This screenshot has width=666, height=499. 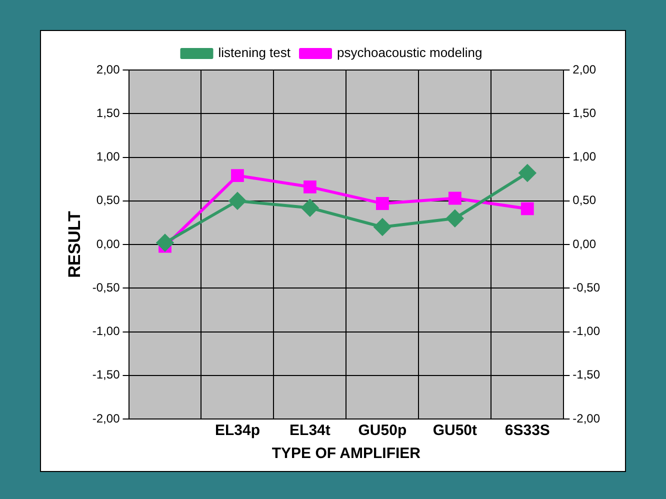 I want to click on y2-tick-label: 1,50, so click(x=584, y=113).